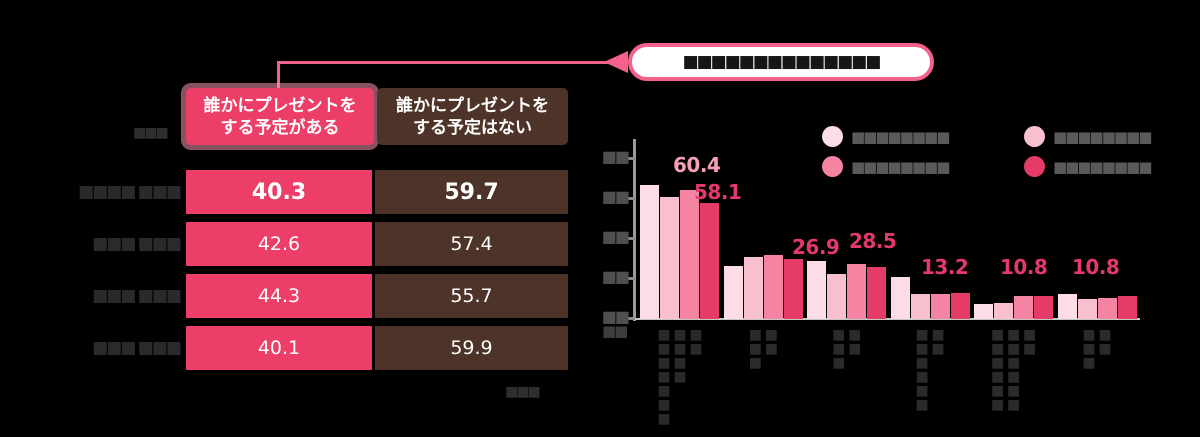 This screenshot has height=437, width=1200. Describe the element at coordinates (1096, 267) in the screenshot. I see `bar-value-label-6: 10.8` at that location.